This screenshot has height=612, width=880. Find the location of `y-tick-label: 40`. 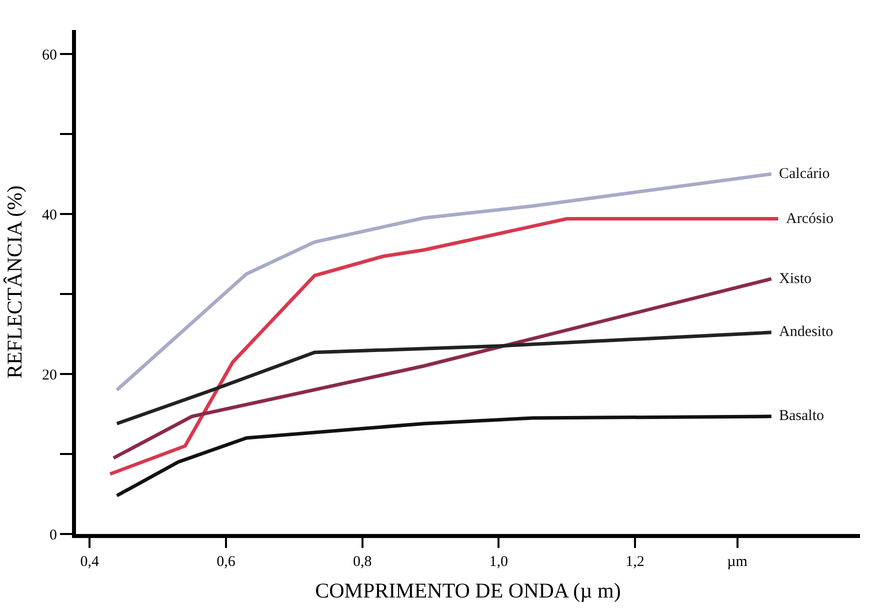

y-tick-label: 40 is located at coordinates (49, 215).